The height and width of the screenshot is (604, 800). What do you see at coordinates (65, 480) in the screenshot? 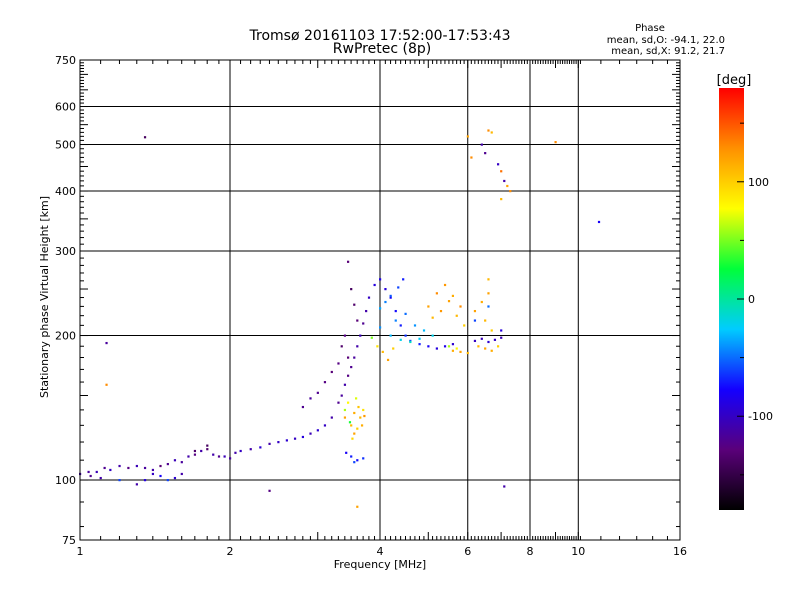
I see `y-tick-label: 100` at bounding box center [65, 480].